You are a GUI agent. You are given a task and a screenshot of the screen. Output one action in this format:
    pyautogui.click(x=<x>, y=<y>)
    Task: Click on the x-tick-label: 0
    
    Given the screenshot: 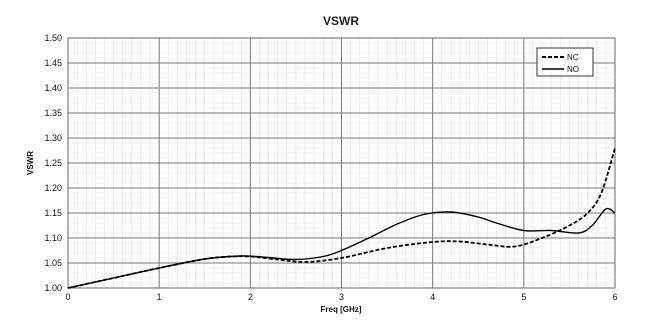 What is the action you would take?
    pyautogui.click(x=67, y=297)
    